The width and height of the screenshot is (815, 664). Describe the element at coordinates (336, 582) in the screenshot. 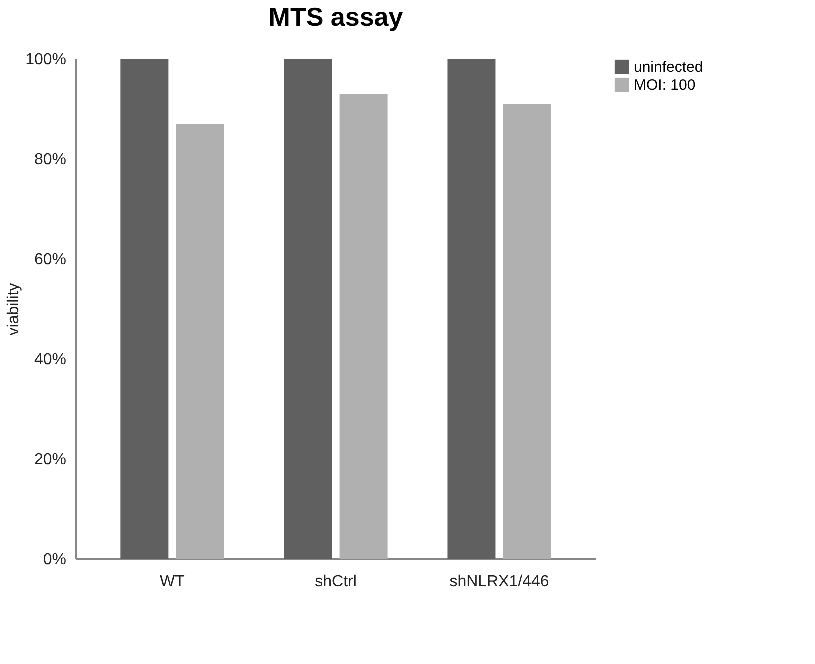

I see `x-tick-label: shCtrl` at that location.